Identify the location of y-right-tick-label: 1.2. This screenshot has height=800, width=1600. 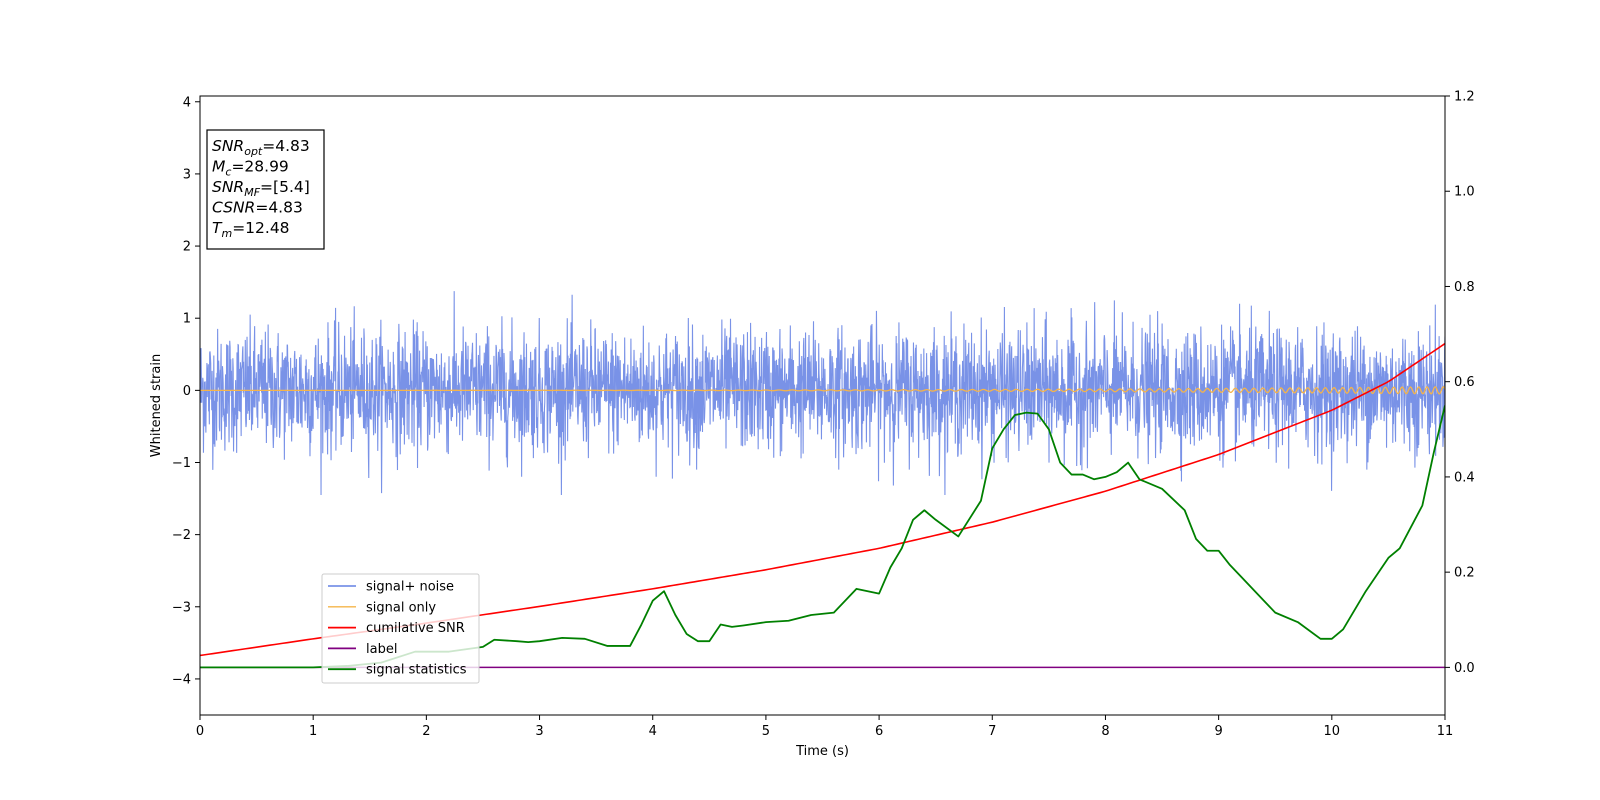
(1464, 97).